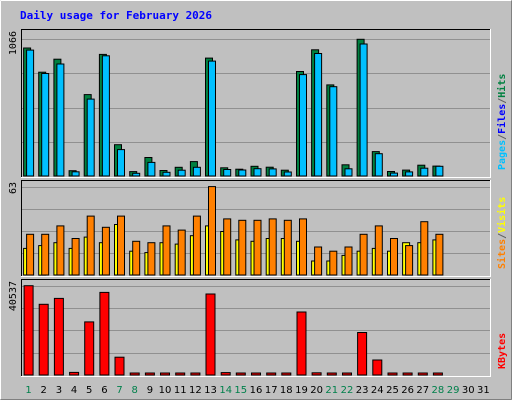  Describe the element at coordinates (119, 390) in the screenshot. I see `day-label: 7` at that location.